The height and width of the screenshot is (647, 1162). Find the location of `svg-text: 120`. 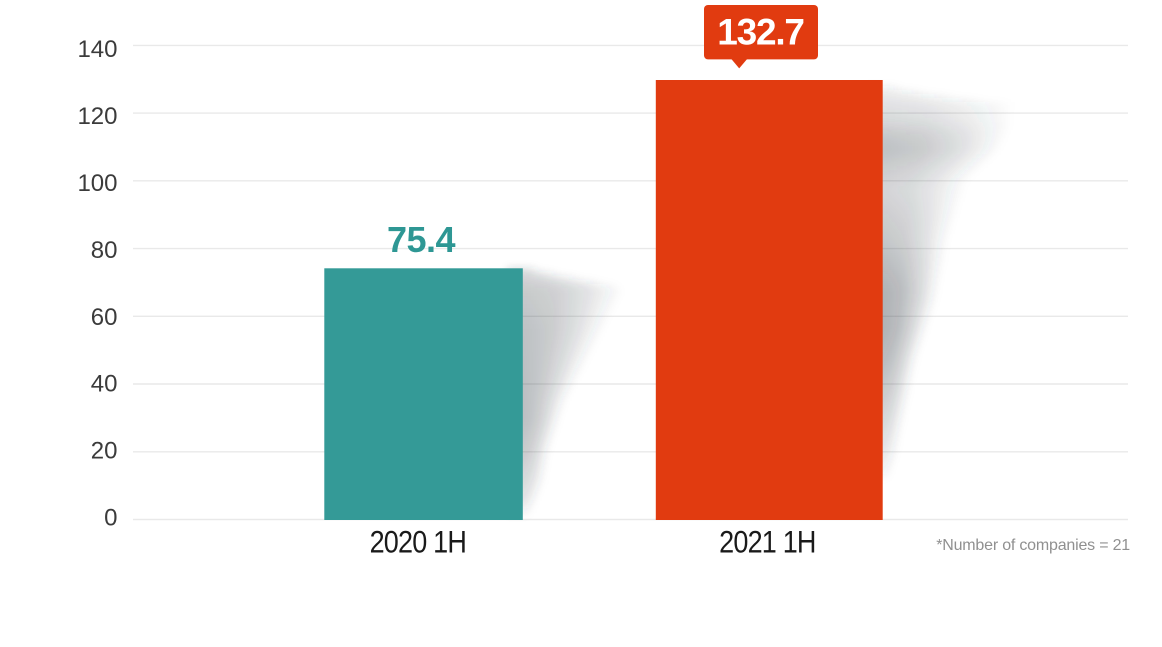

svg-text: 120 is located at coordinates (97, 116).